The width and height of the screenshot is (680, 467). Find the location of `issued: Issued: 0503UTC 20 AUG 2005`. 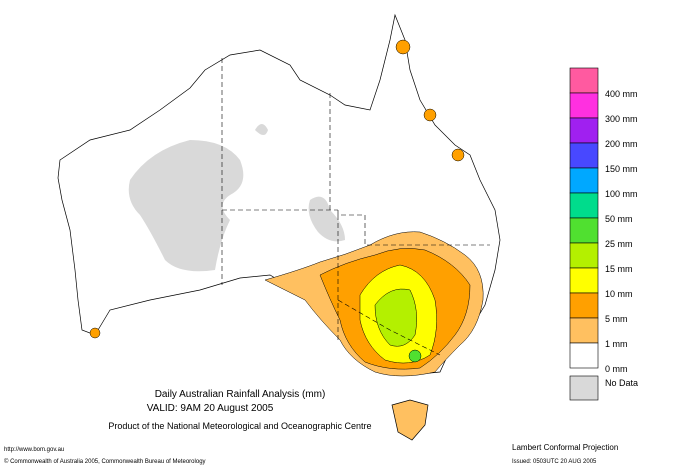

issued: Issued: 0503UTC 20 AUG 2005 is located at coordinates (554, 462).